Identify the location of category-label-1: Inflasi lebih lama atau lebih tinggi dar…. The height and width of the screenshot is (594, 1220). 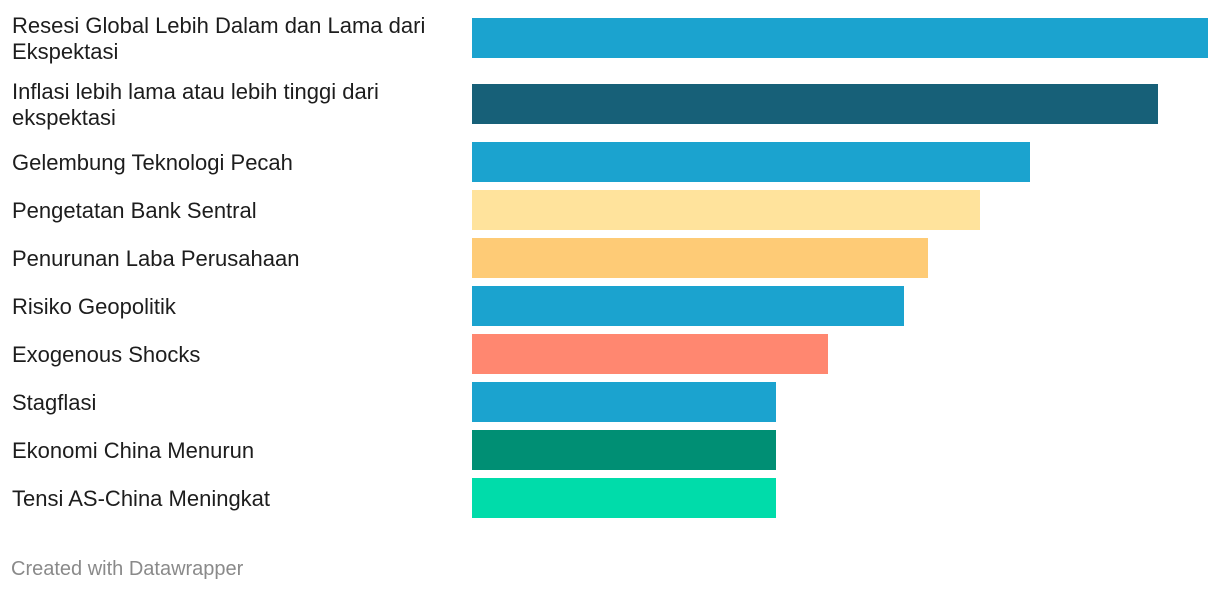
(195, 104).